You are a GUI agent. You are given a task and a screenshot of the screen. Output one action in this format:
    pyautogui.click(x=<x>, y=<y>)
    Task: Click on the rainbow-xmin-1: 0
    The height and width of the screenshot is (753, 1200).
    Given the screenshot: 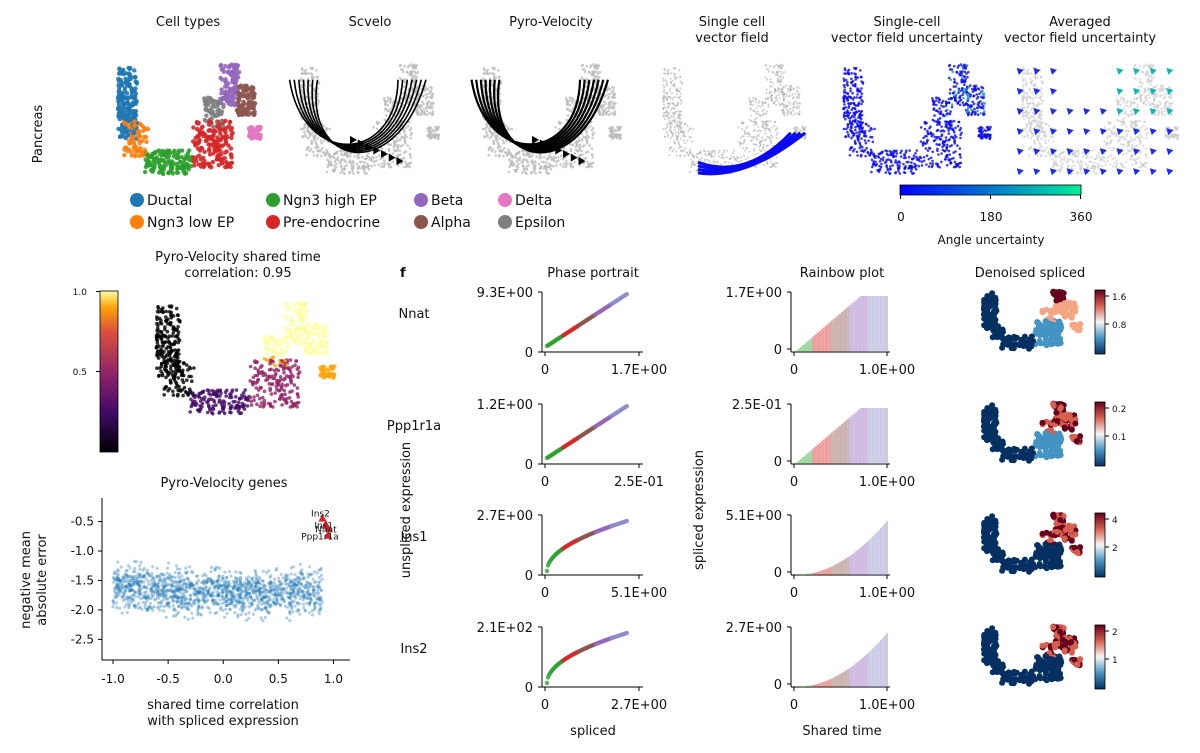 What is the action you would take?
    pyautogui.click(x=794, y=482)
    